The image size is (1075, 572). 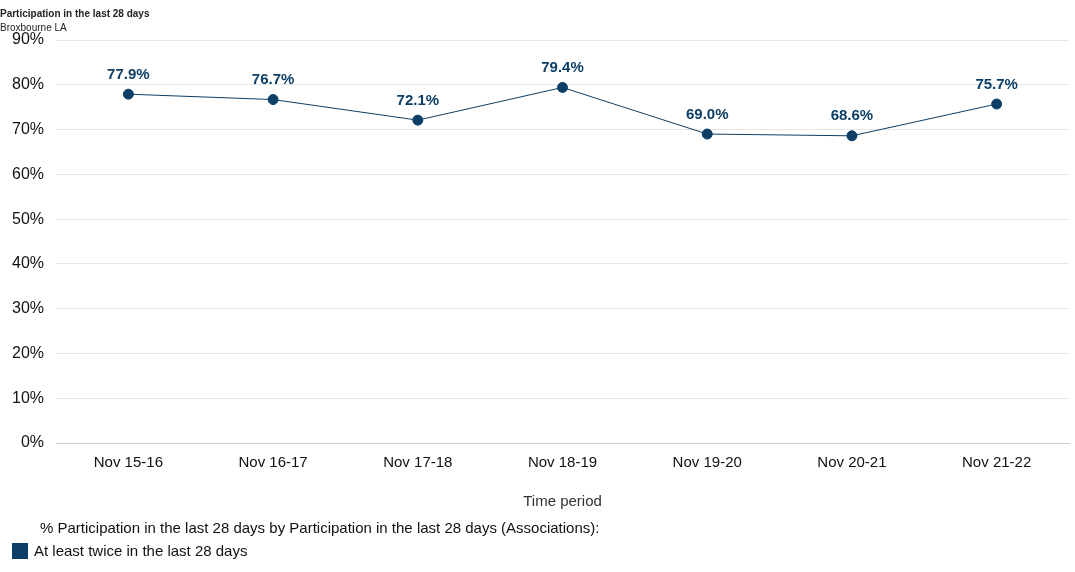 I want to click on data-label: 72.1%, so click(x=418, y=99).